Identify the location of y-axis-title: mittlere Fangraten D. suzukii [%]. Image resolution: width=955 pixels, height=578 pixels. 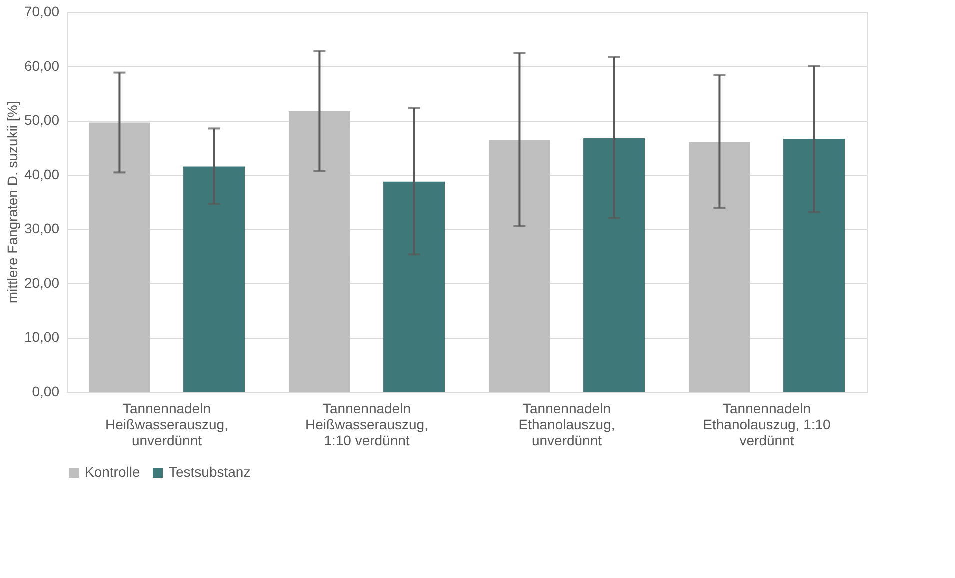
(12, 202).